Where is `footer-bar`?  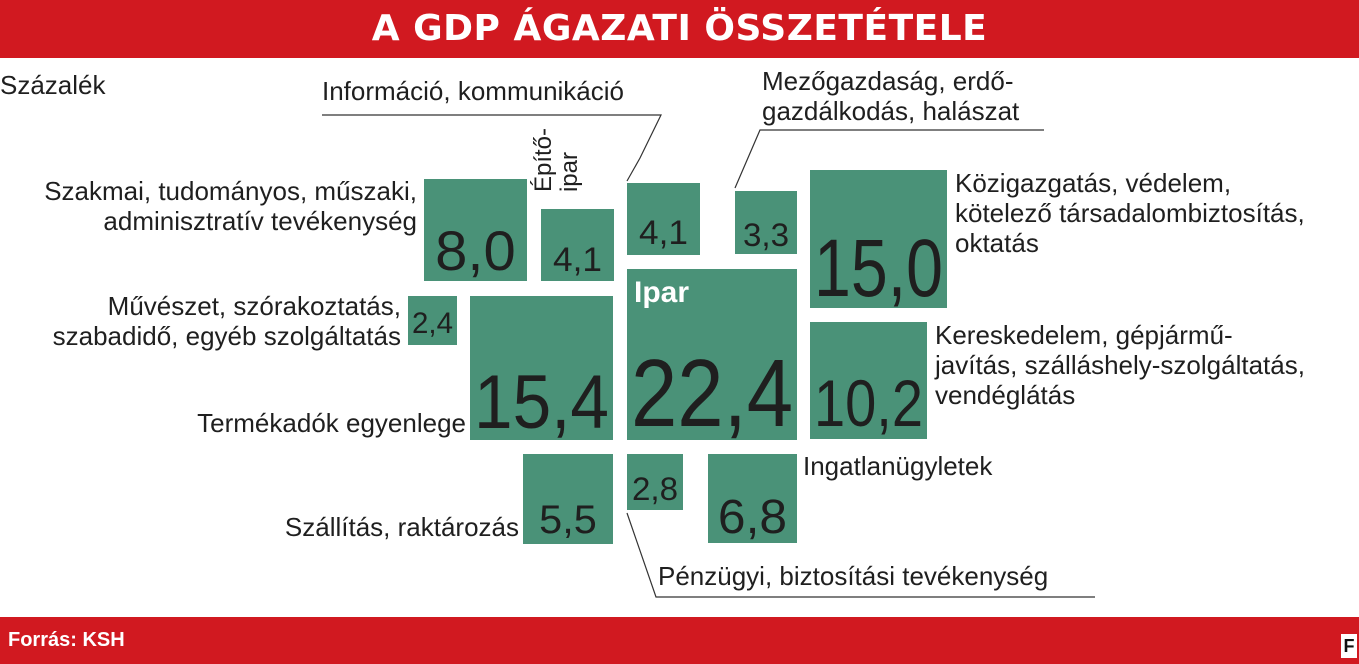
footer-bar is located at coordinates (679, 640).